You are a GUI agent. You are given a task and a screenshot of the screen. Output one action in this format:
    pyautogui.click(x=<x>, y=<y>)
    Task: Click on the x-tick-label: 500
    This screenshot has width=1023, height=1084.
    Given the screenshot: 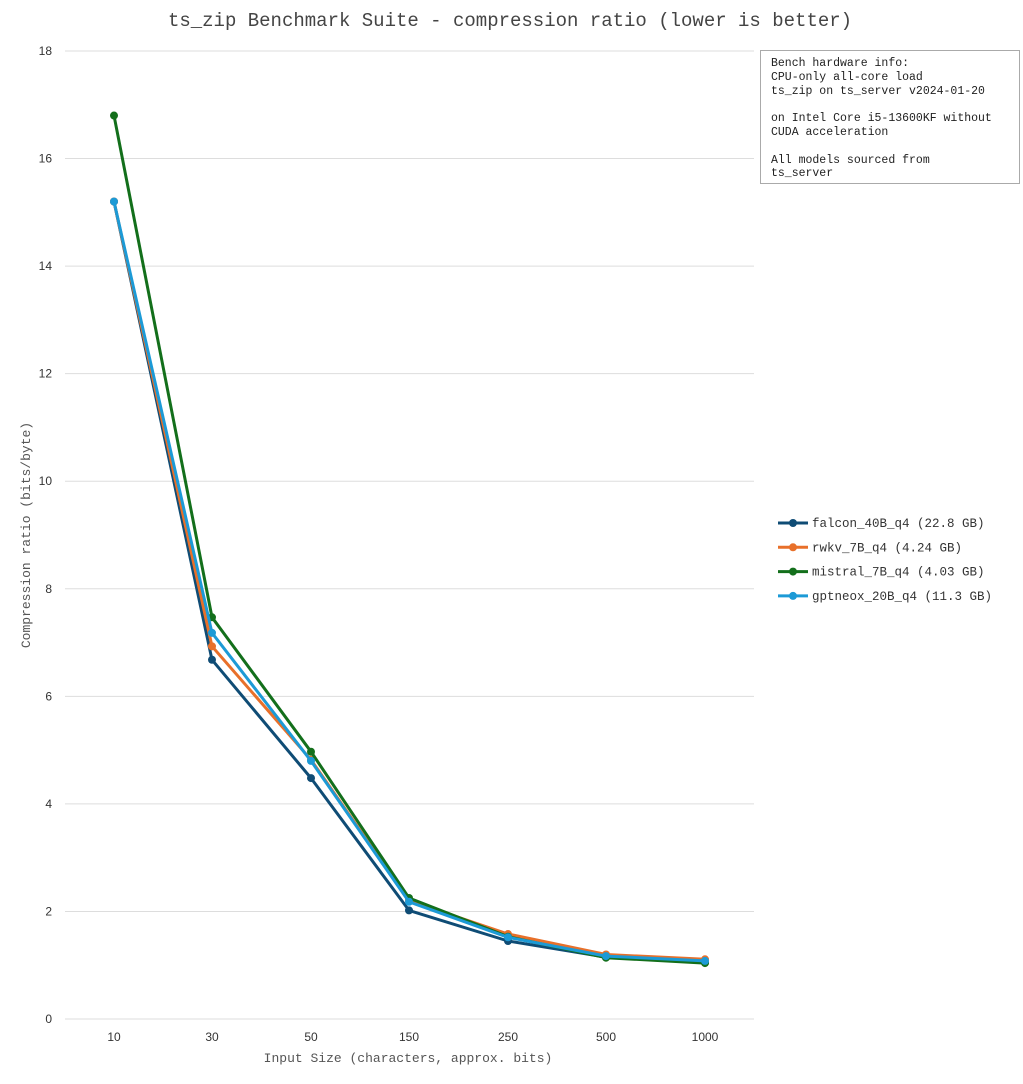 What is the action you would take?
    pyautogui.click(x=606, y=1037)
    